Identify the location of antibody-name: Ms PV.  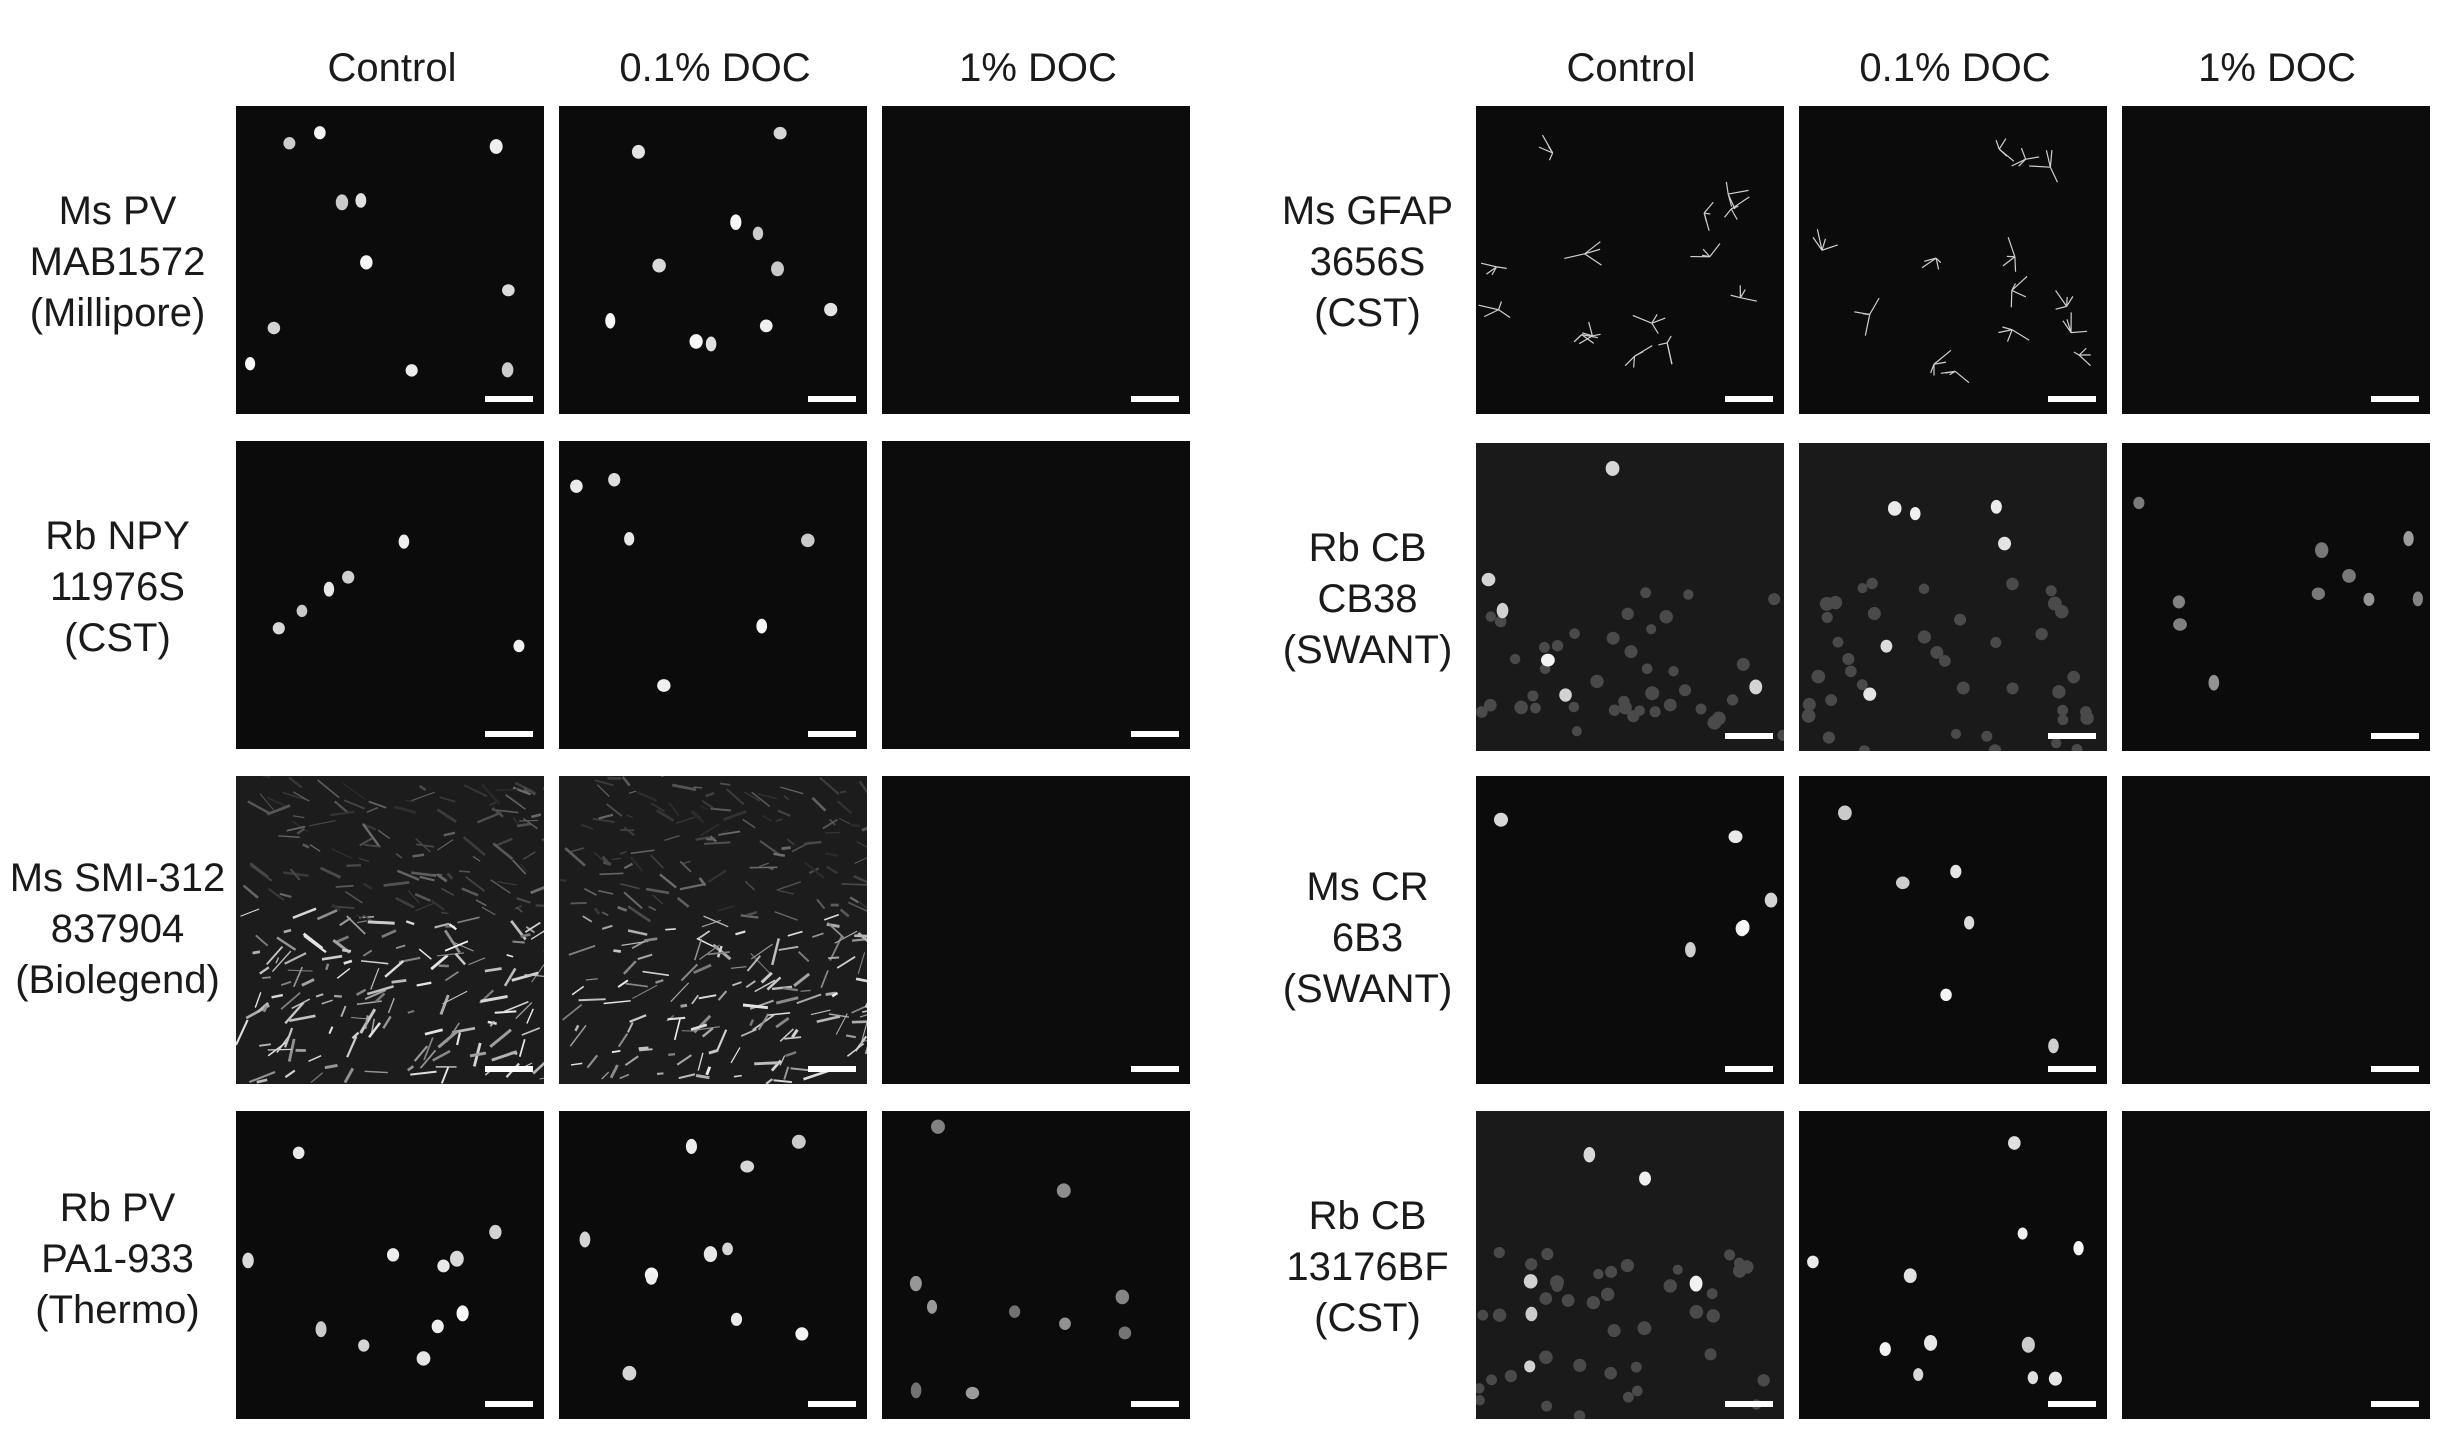
(117, 211).